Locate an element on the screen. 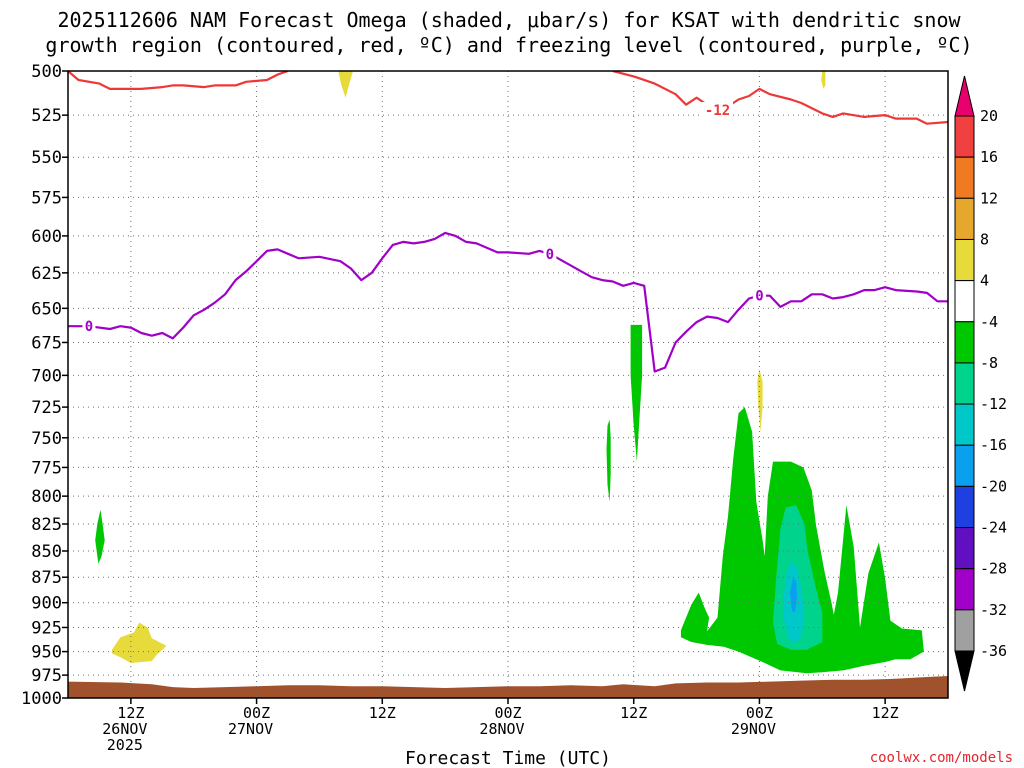  x-tick-label-78-0: 12Z is located at coordinates (885, 713).